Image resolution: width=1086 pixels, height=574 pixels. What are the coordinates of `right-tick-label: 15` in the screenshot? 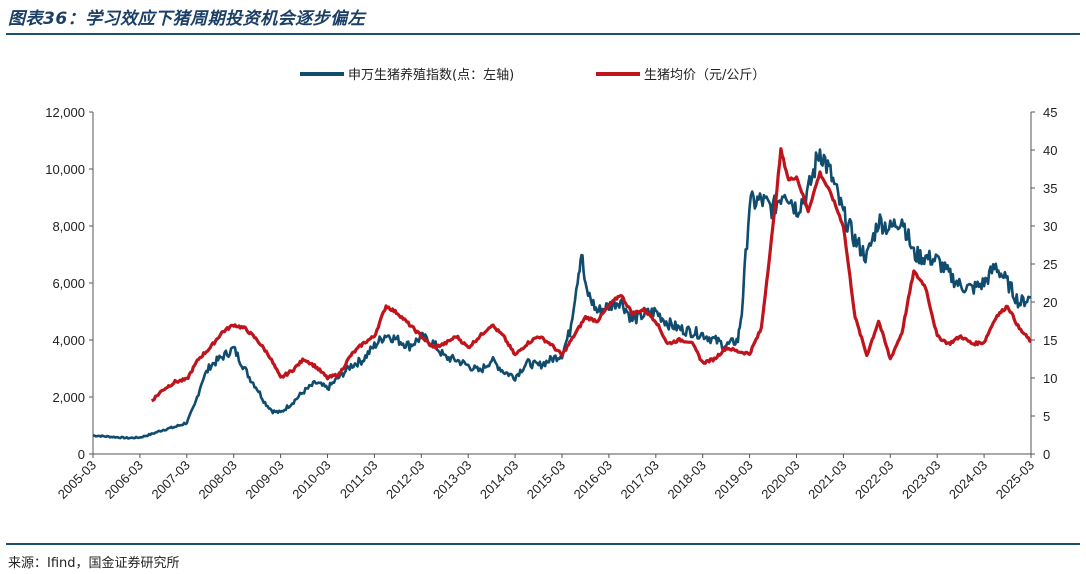 It's located at (1050, 340).